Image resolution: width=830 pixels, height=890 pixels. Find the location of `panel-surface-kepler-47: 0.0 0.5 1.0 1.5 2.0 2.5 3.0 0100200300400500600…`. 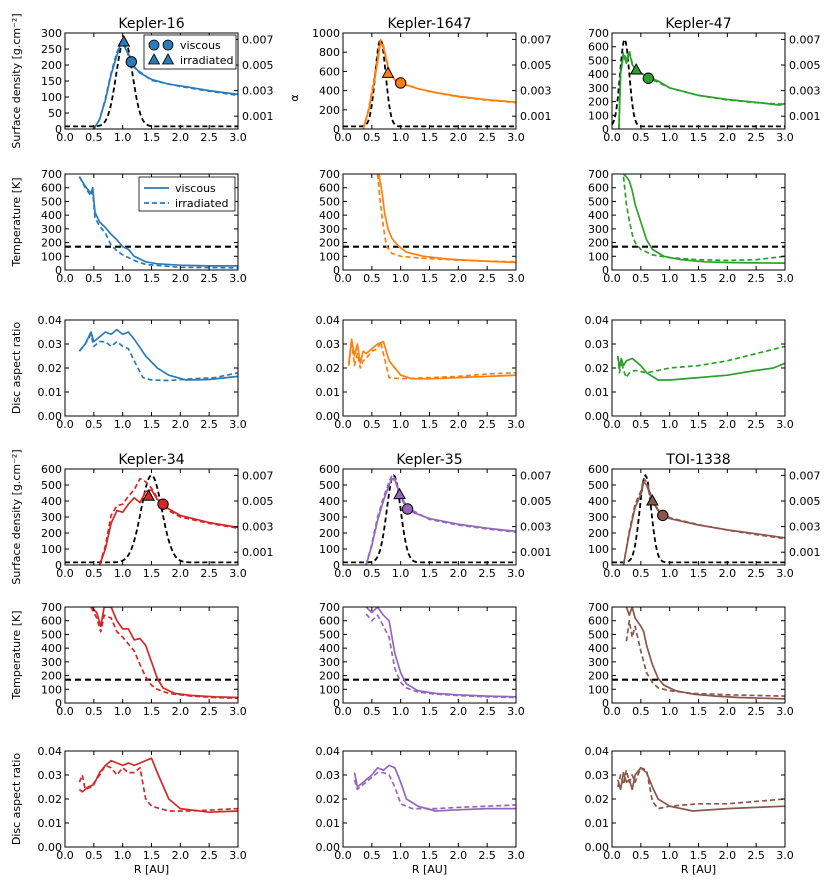

panel-surface-kepler-47: 0.0 0.5 1.0 1.5 2.0 2.5 3.0 0100200300400500600… is located at coordinates (704, 80).